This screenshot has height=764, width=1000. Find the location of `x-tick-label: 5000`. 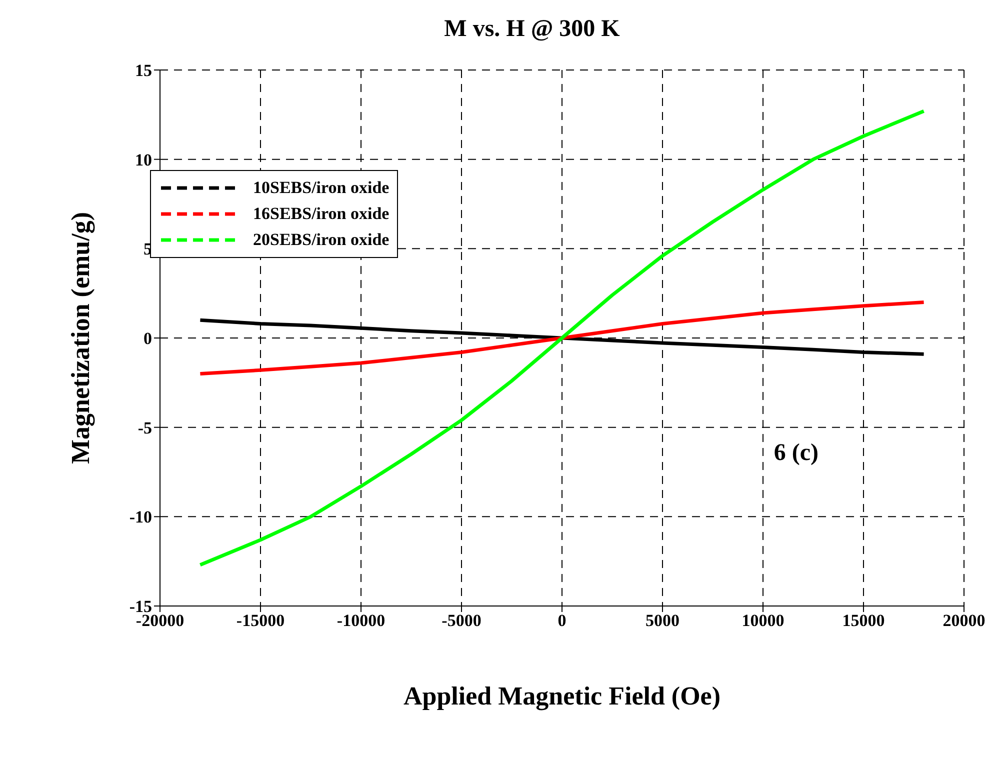

x-tick-label: 5000 is located at coordinates (663, 620).